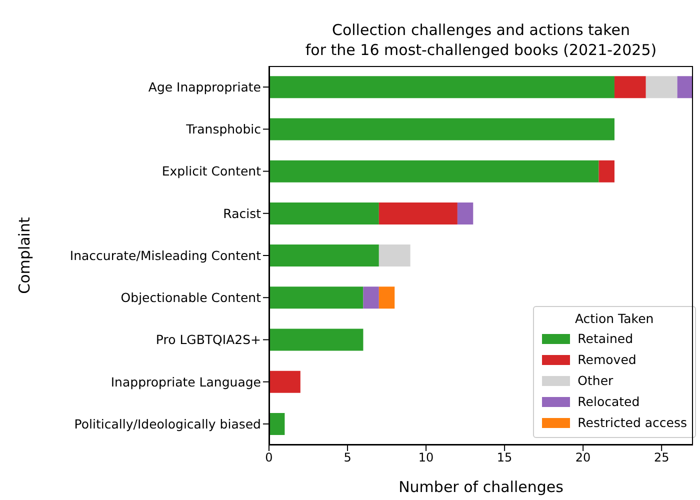  What do you see at coordinates (609, 401) in the screenshot?
I see `legend-label: Relocated` at bounding box center [609, 401].